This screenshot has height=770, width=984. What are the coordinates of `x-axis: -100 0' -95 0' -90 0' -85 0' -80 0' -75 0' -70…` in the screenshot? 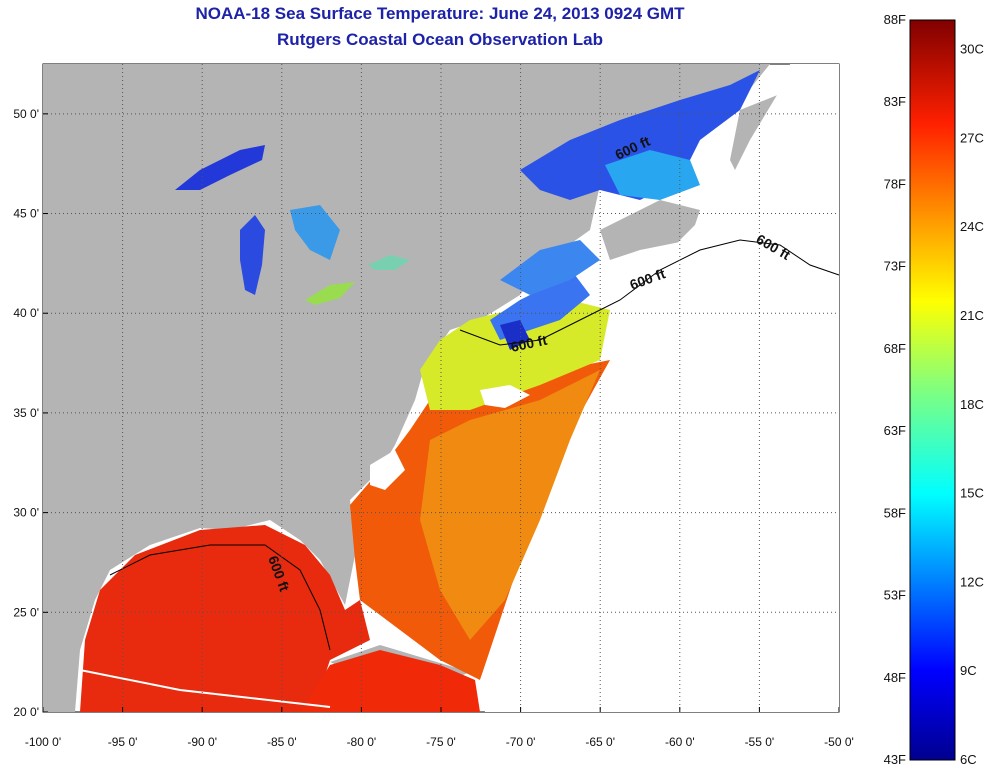 It's located at (439, 728).